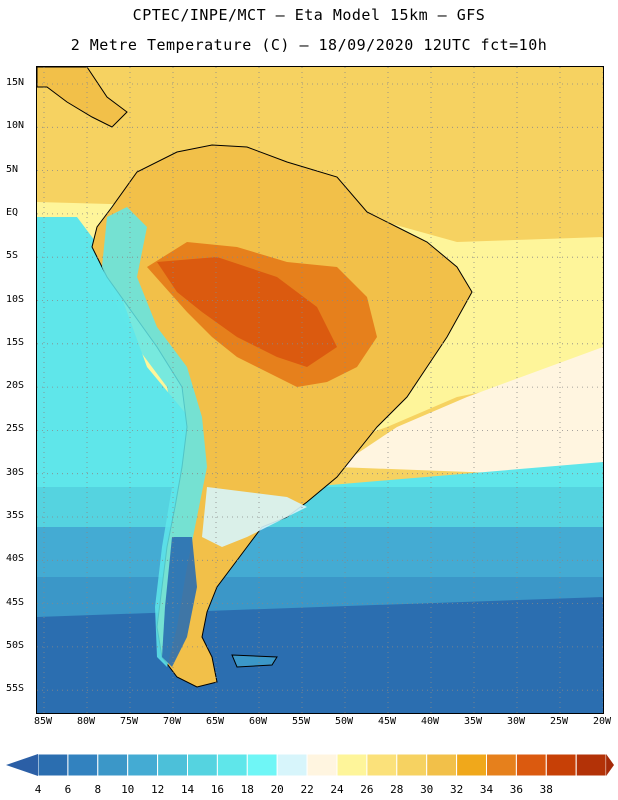 Image resolution: width=618 pixels, height=800 pixels. What do you see at coordinates (82, 97) in the screenshot?
I see `central-america-land` at bounding box center [82, 97].